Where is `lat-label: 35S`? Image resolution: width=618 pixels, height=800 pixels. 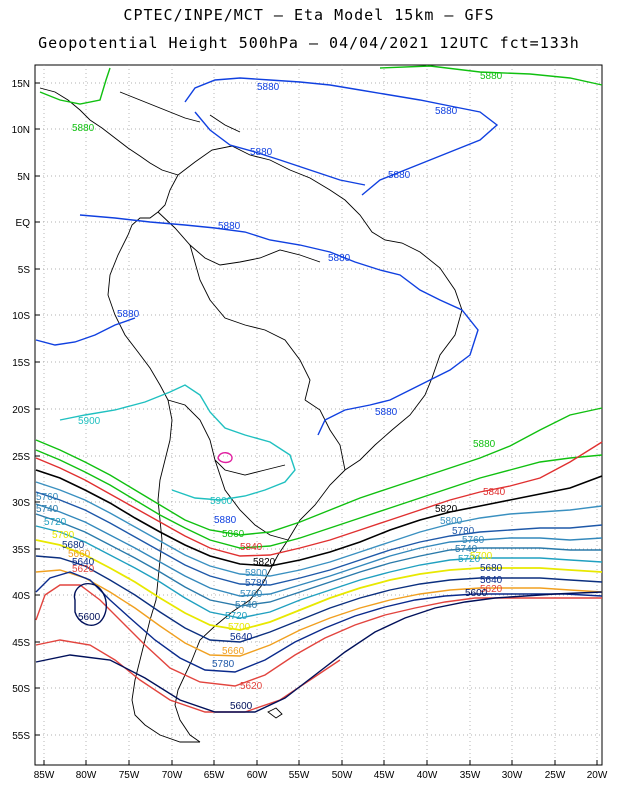 lat-label: 35S is located at coordinates (21, 550).